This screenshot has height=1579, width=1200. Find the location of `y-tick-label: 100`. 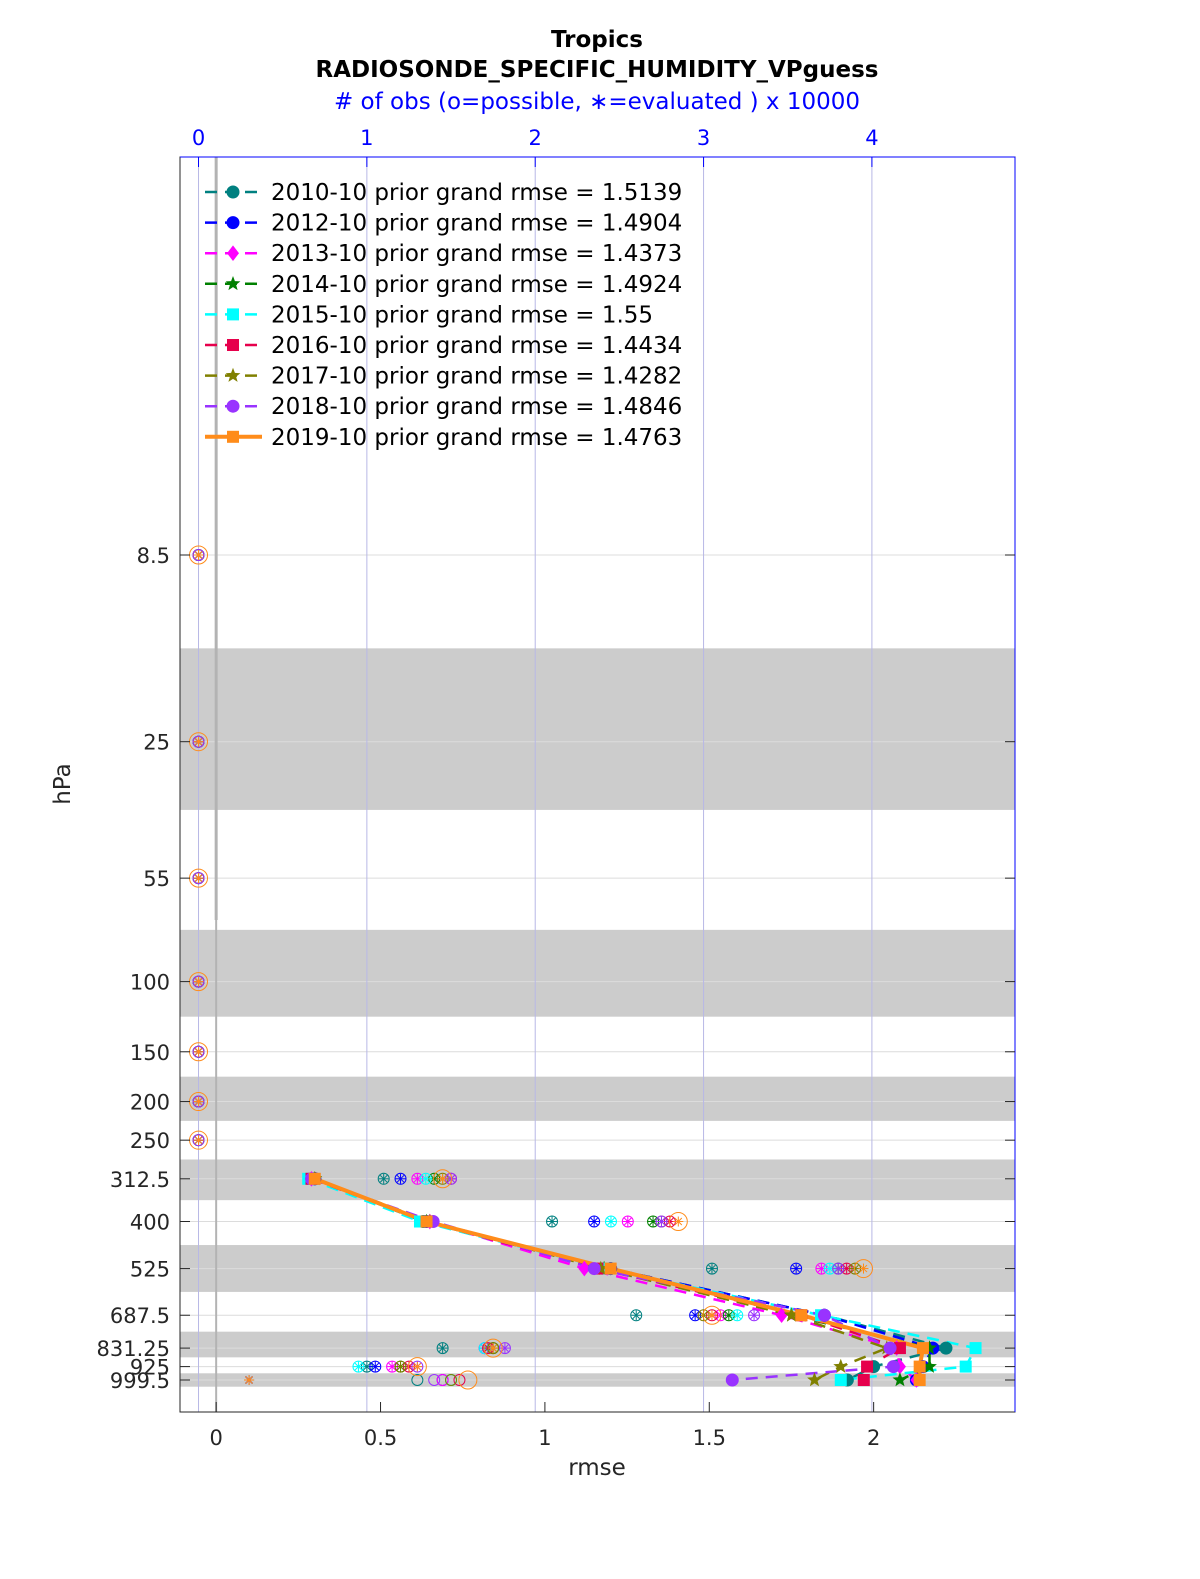

y-tick-label: 100 is located at coordinates (150, 983).